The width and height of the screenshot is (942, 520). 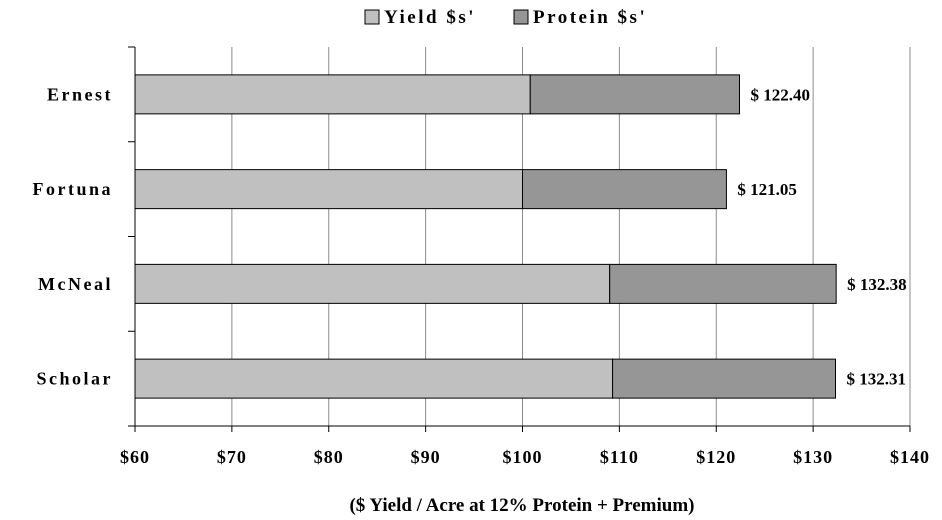 I want to click on x-tick-label: $90, so click(x=426, y=457).